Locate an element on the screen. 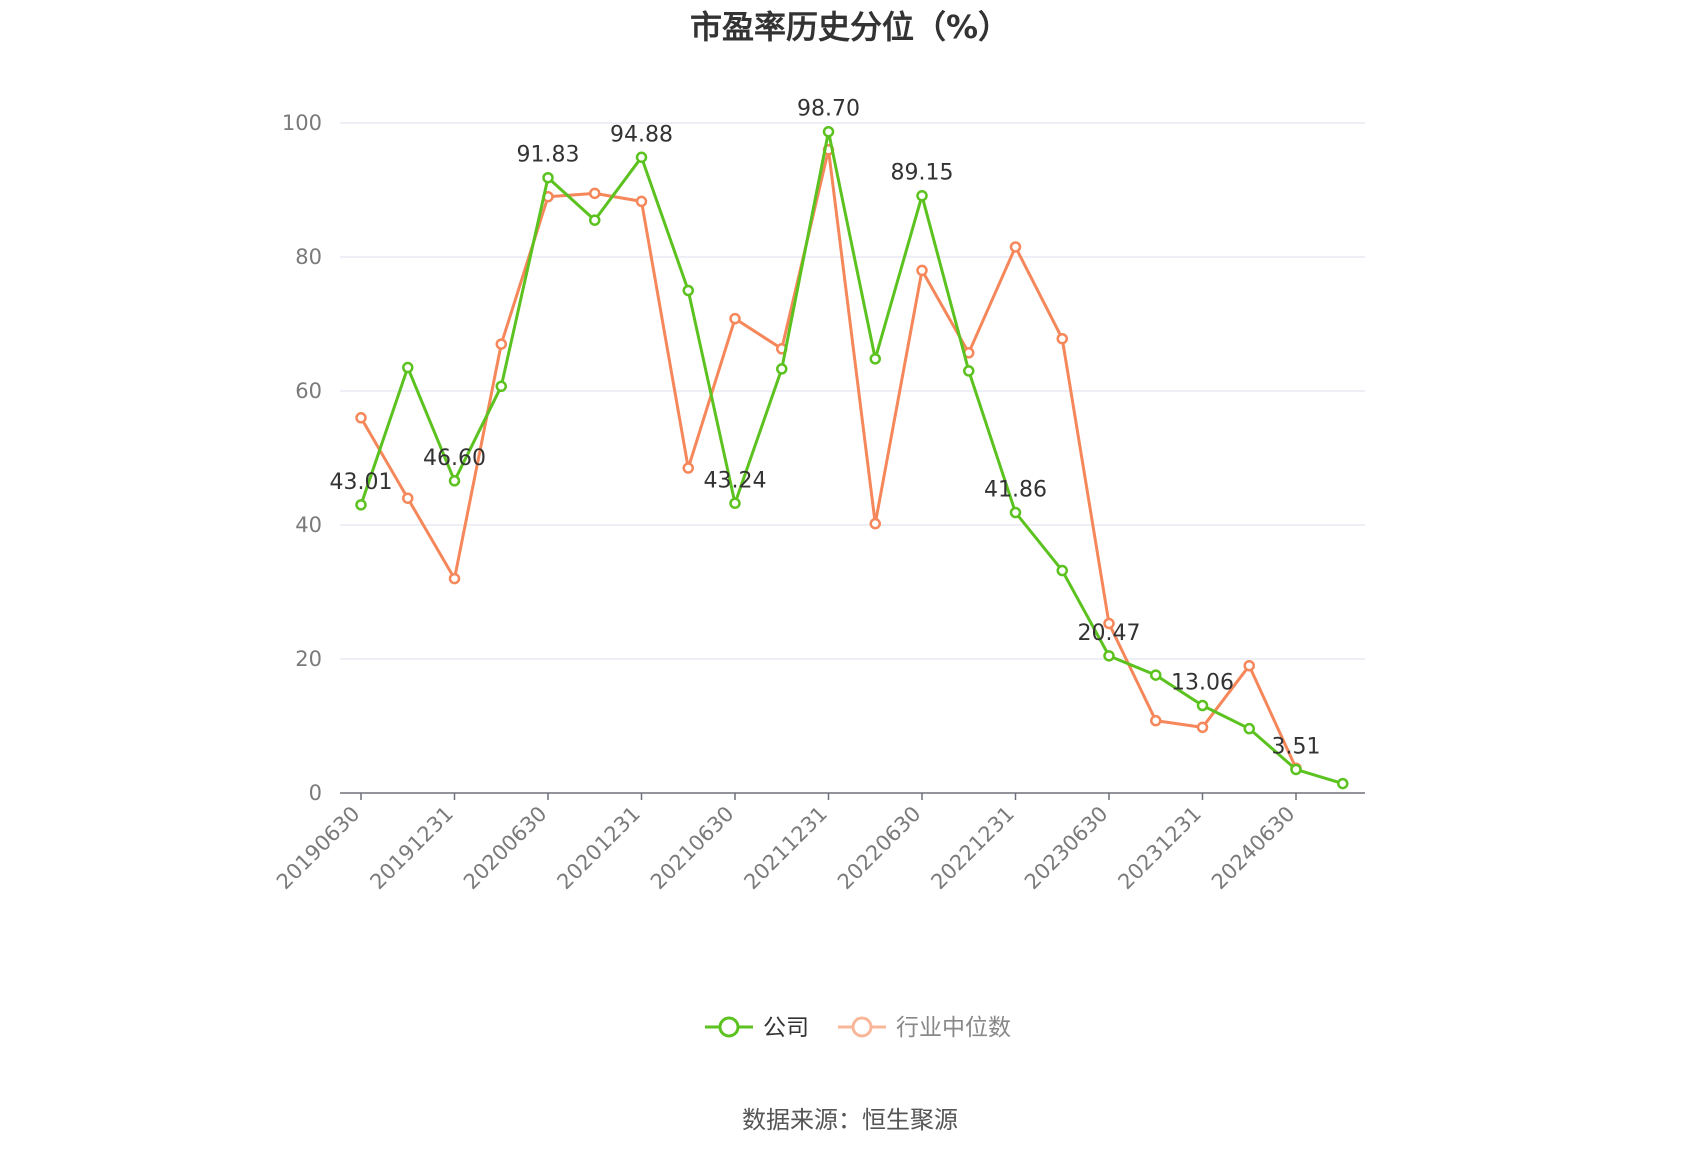 The width and height of the screenshot is (1700, 1150). y-tick-label: 100 is located at coordinates (302, 123).